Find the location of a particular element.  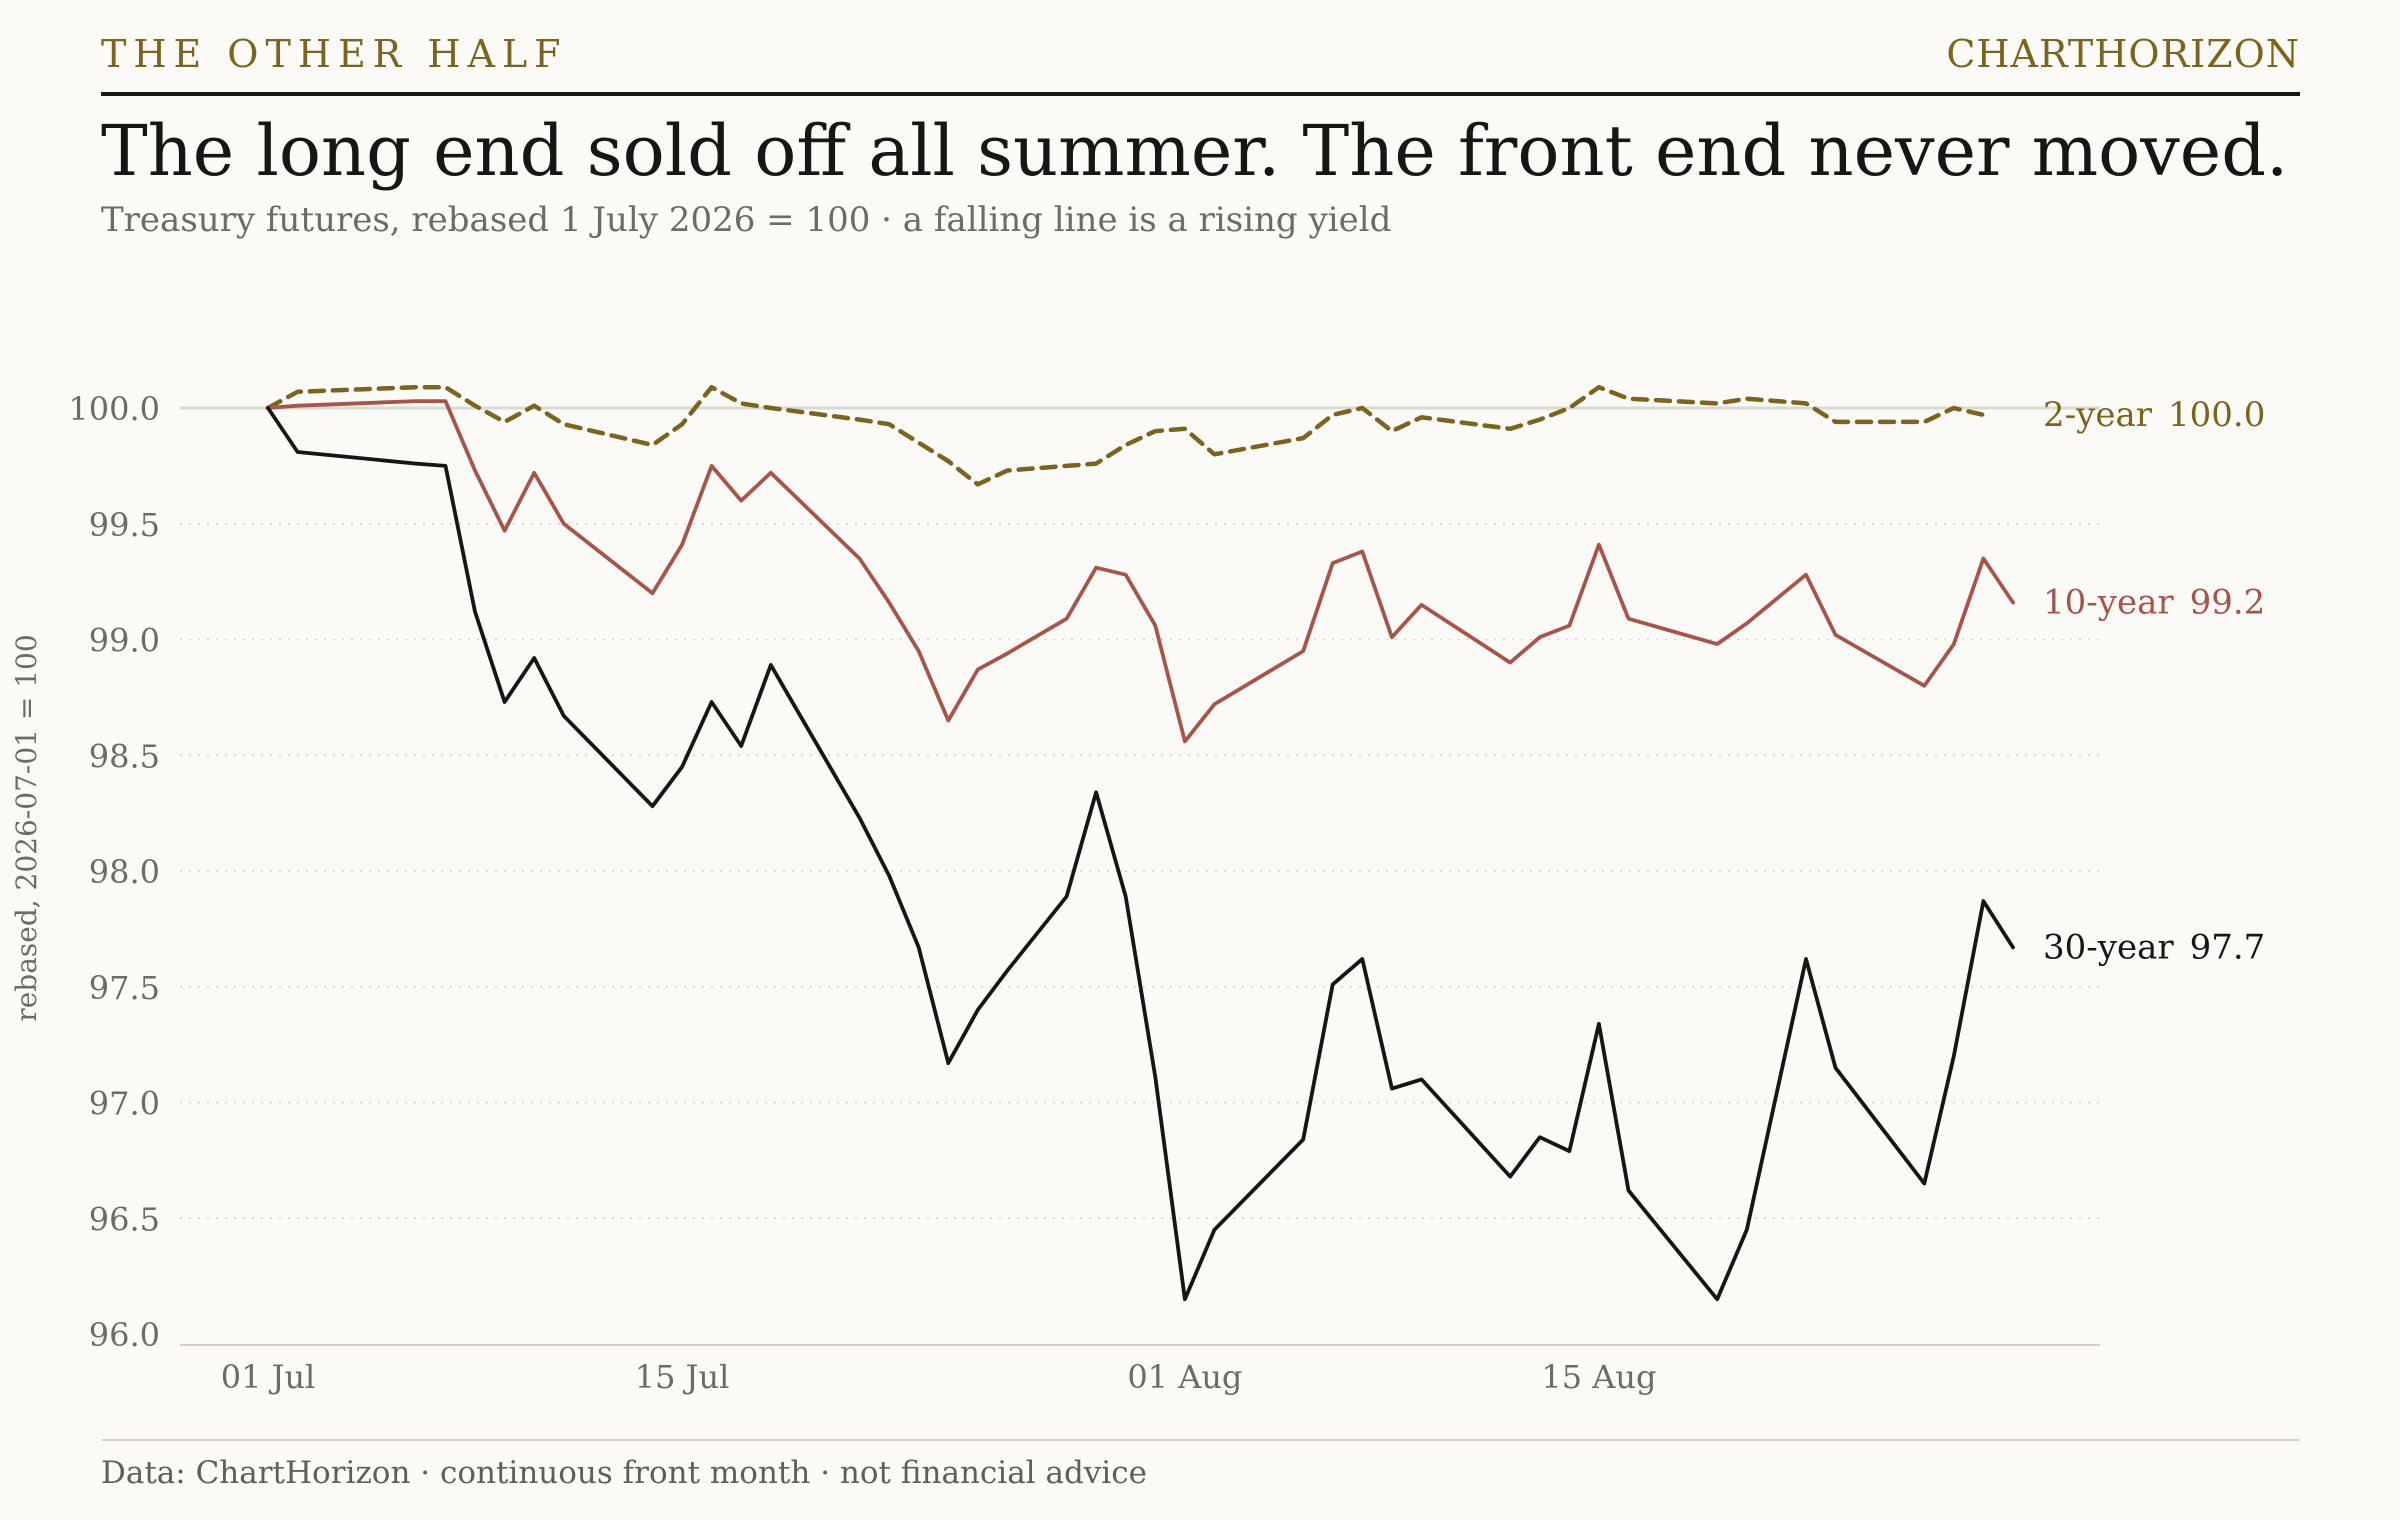

y-tick-label: 97.0 is located at coordinates (124, 1104).